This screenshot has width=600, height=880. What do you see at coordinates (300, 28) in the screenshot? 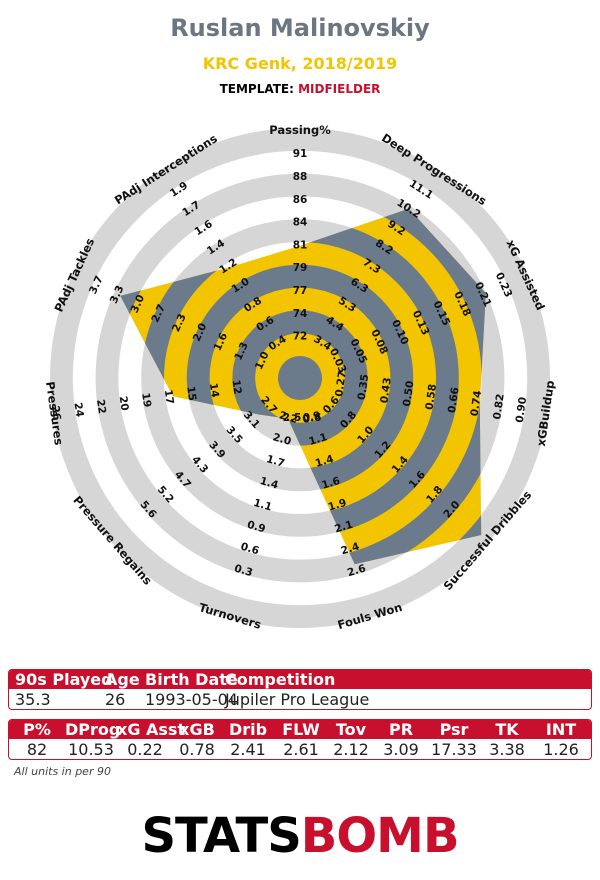
I see `player-name: Ruslan Malinovskiy` at bounding box center [300, 28].